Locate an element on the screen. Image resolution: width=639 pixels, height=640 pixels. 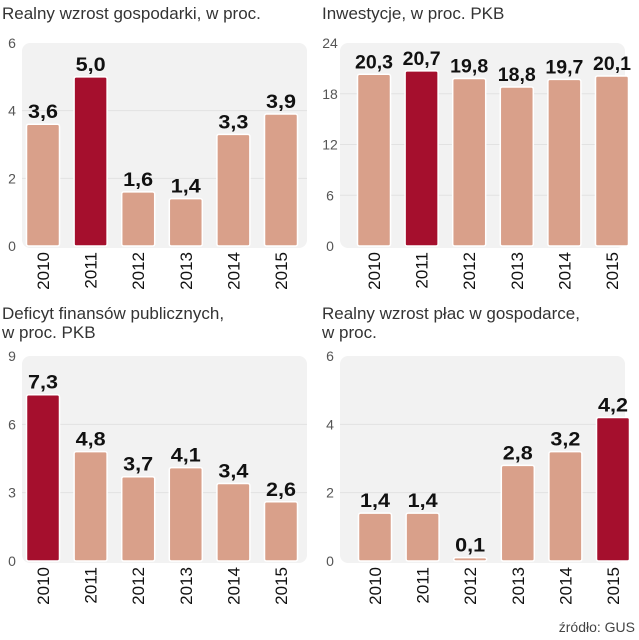
data-label: 4,8 is located at coordinates (91, 440).